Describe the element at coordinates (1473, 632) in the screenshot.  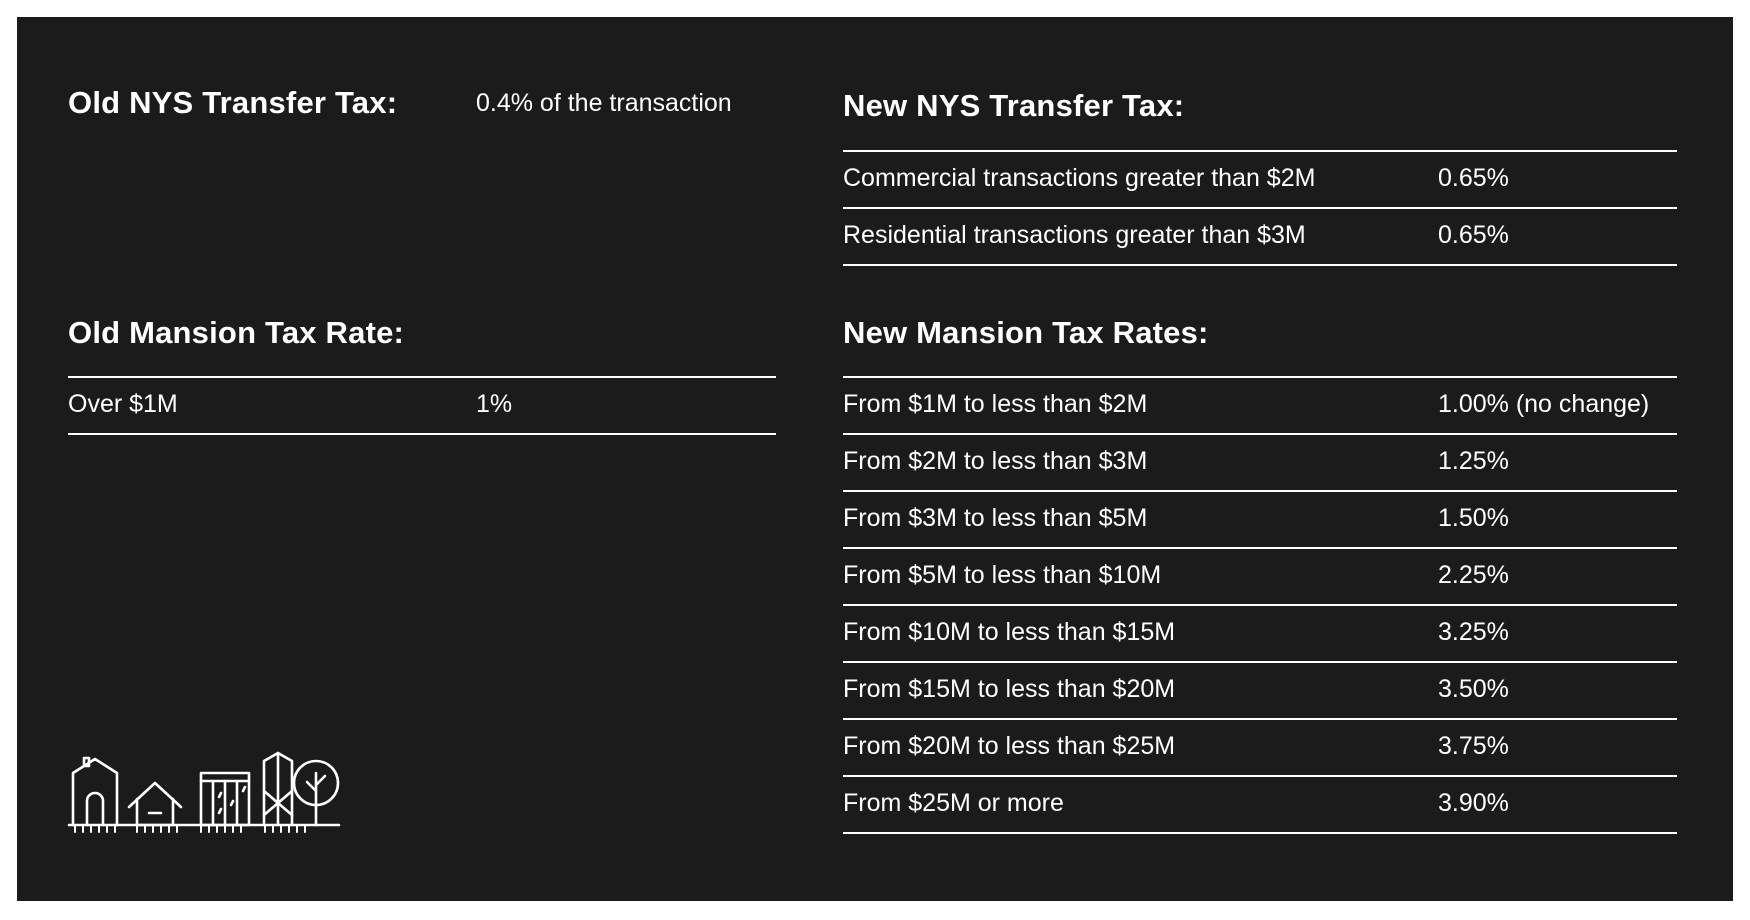
I see `rate-value: 3.25%` at that location.